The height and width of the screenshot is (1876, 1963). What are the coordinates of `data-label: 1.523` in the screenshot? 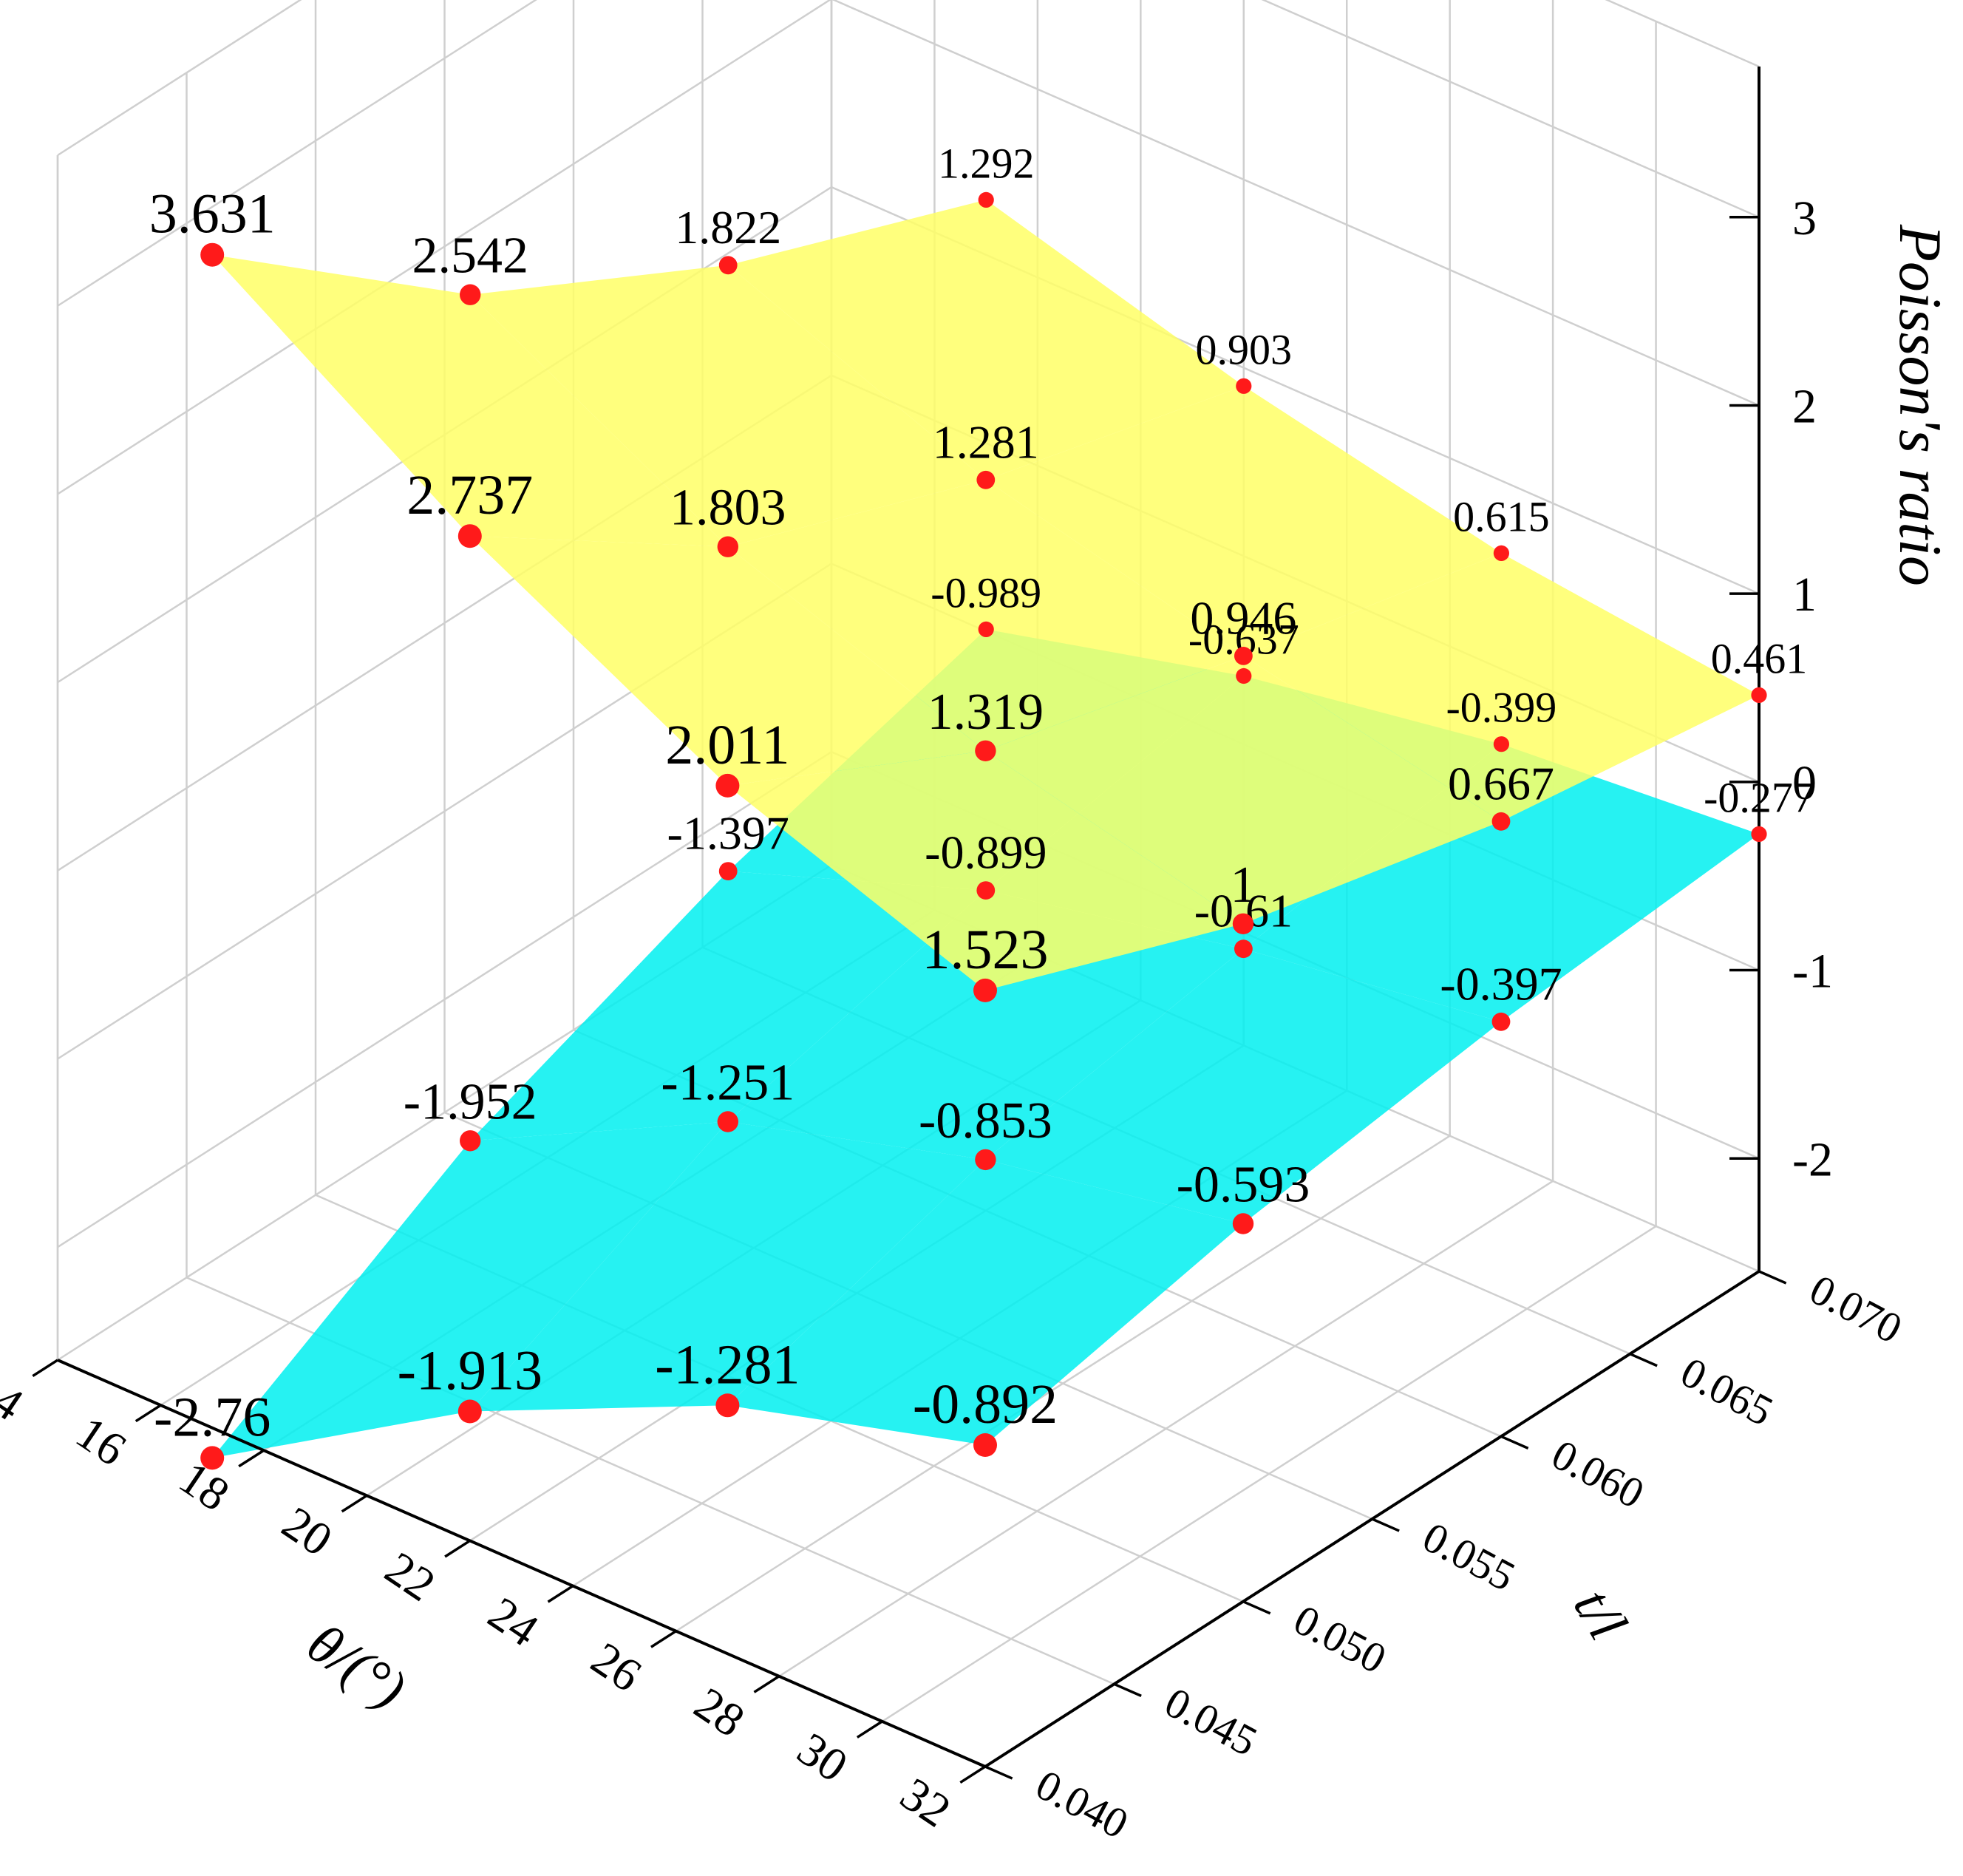 It's located at (986, 950).